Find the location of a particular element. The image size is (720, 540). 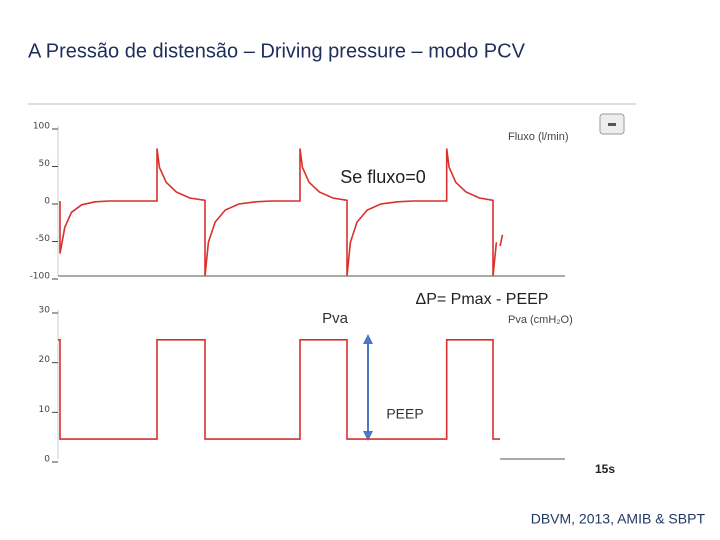

annotation: Se fluxo=0 is located at coordinates (383, 177).